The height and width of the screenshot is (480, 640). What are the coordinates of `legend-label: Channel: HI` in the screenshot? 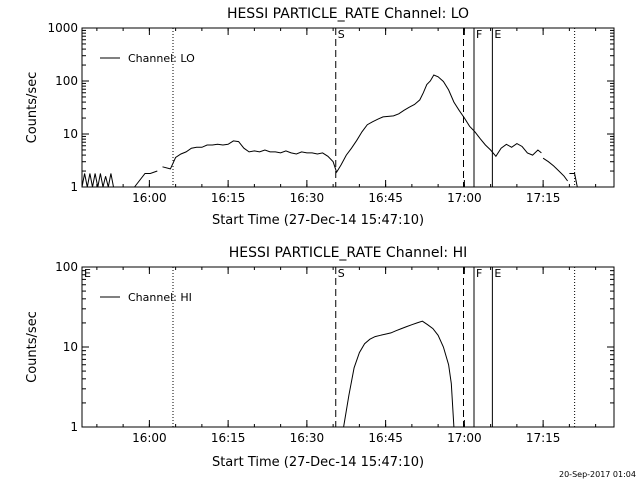 It's located at (160, 297).